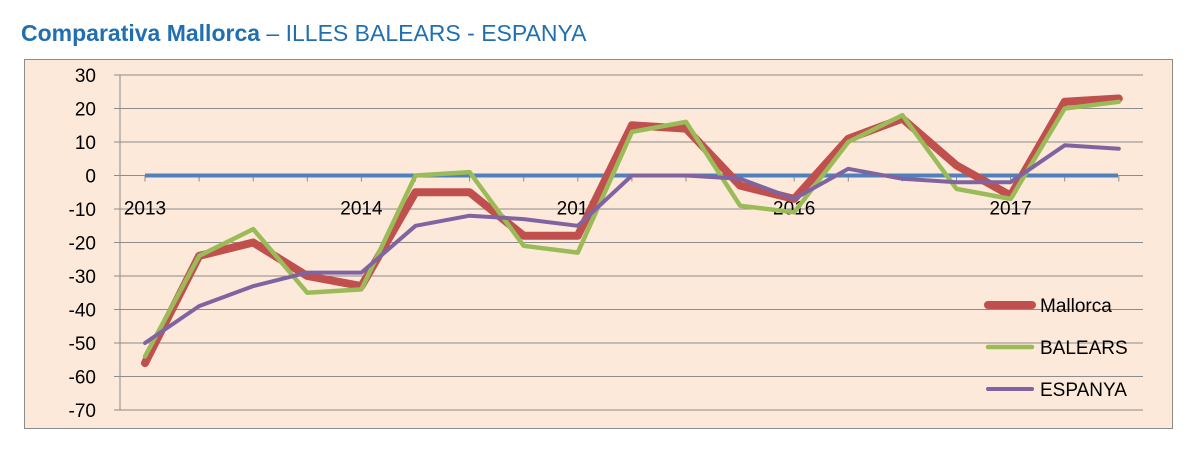 The height and width of the screenshot is (454, 1200). Describe the element at coordinates (85, 110) in the screenshot. I see `y-tick-label: 20` at that location.